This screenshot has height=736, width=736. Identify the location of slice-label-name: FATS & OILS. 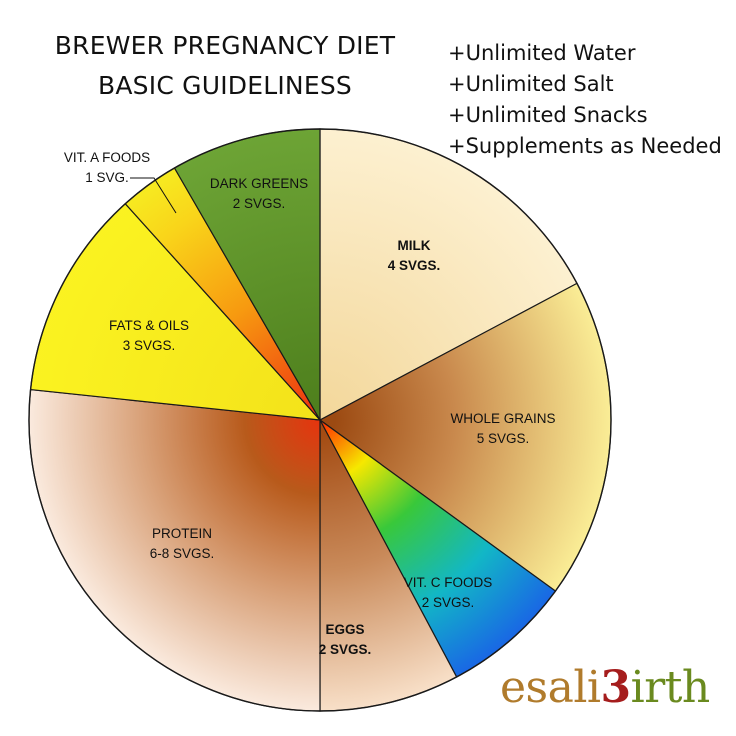
(149, 325).